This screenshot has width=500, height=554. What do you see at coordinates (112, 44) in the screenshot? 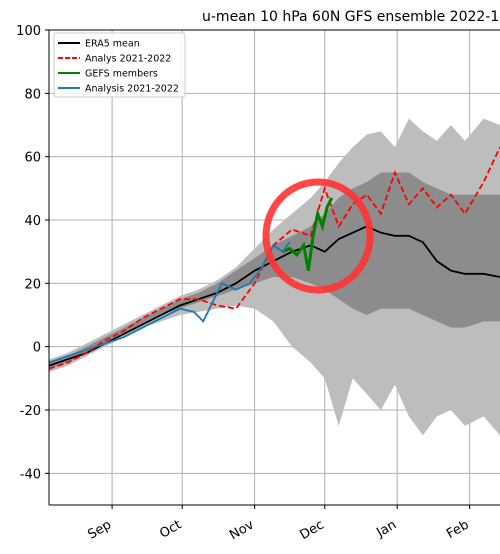
I see `legend-label: ERA5 mean` at bounding box center [112, 44].